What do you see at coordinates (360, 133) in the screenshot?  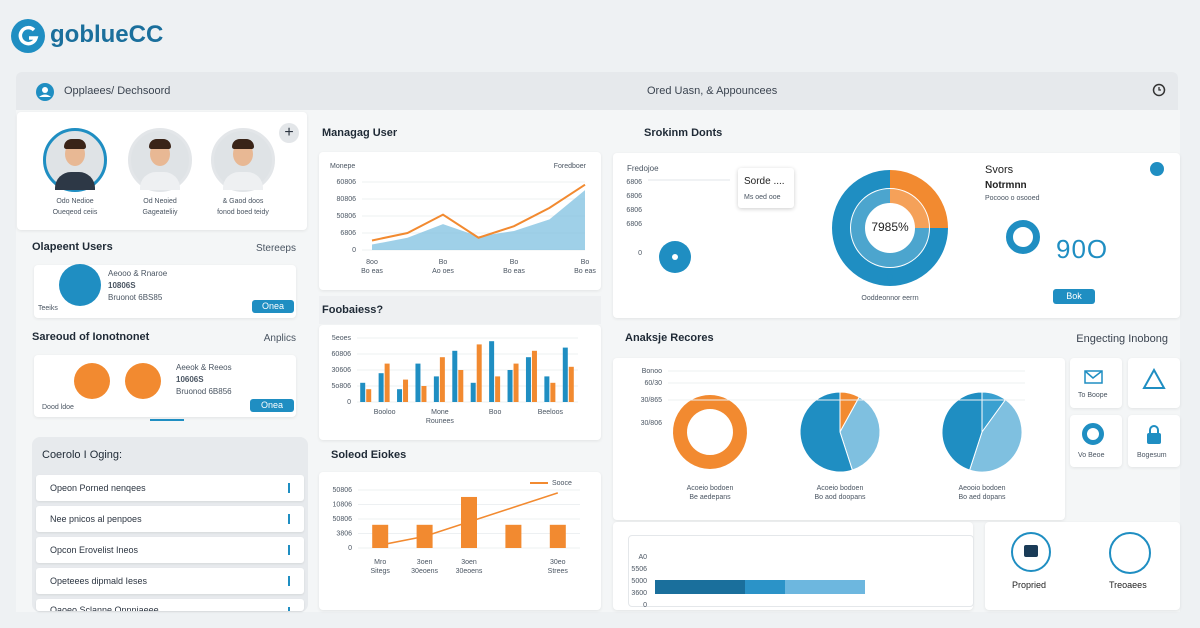 I see `chart-title: Managag User` at bounding box center [360, 133].